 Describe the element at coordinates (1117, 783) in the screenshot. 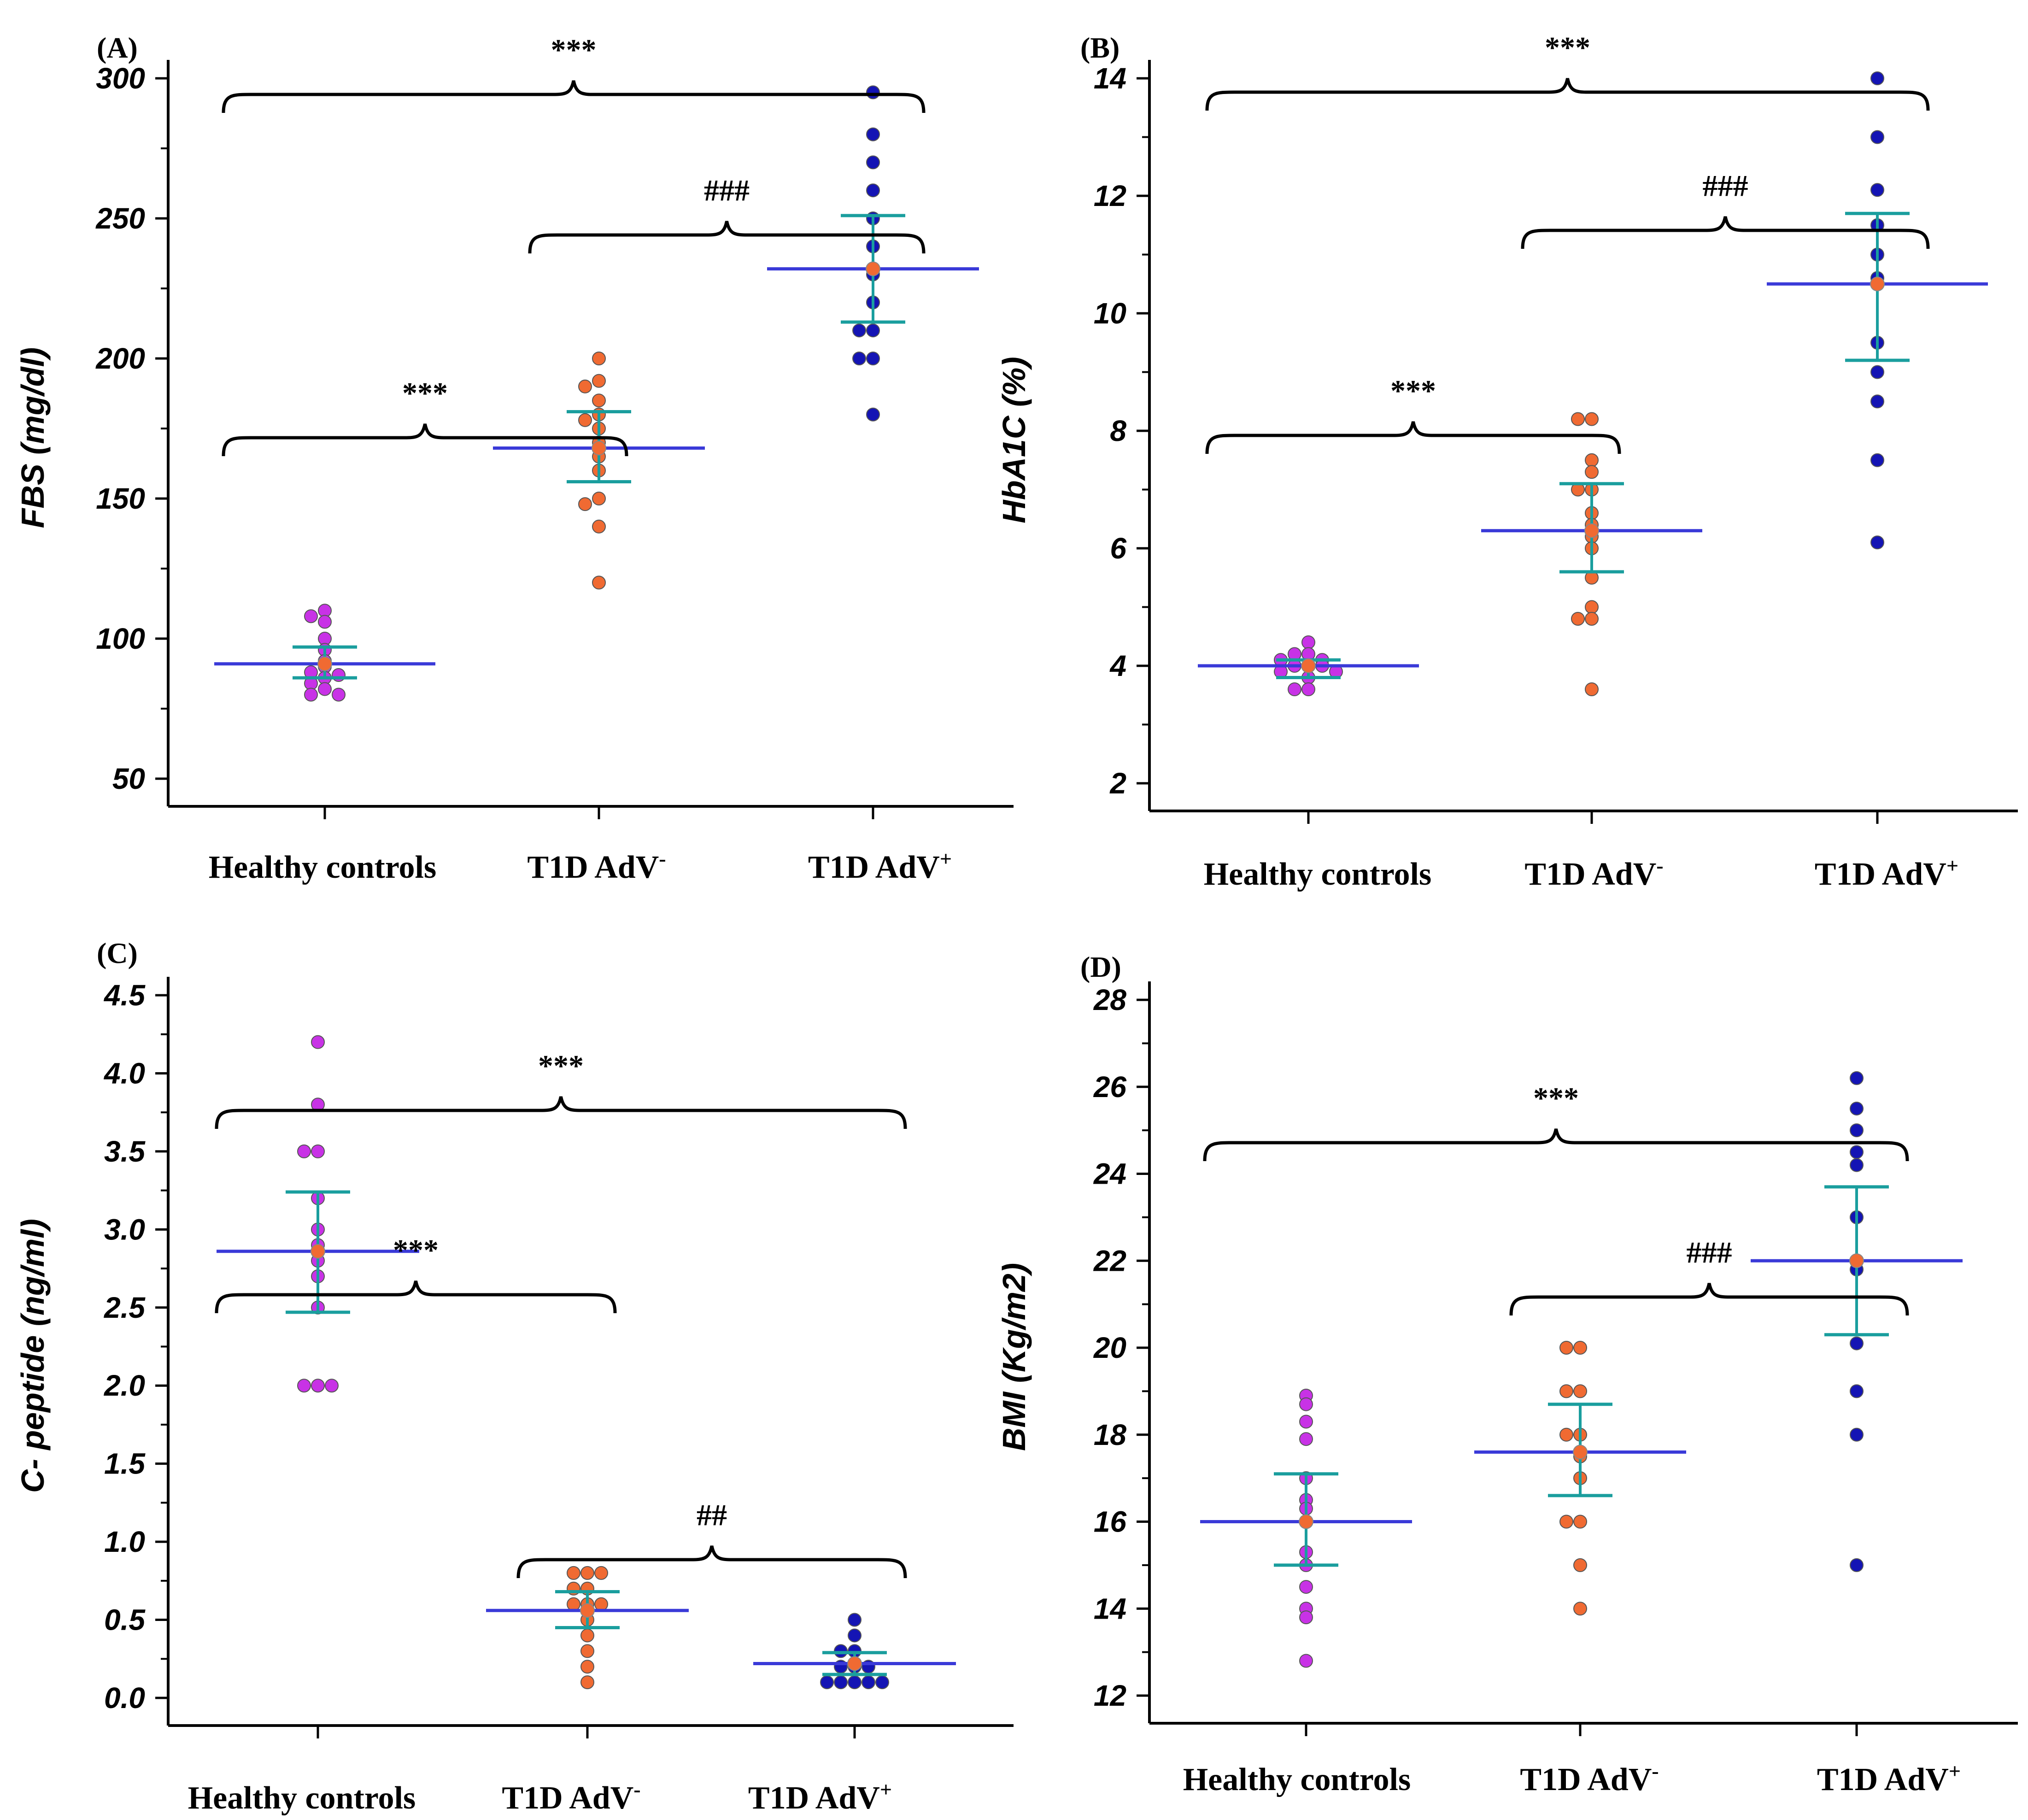

I see `y-tick-label: 2` at that location.